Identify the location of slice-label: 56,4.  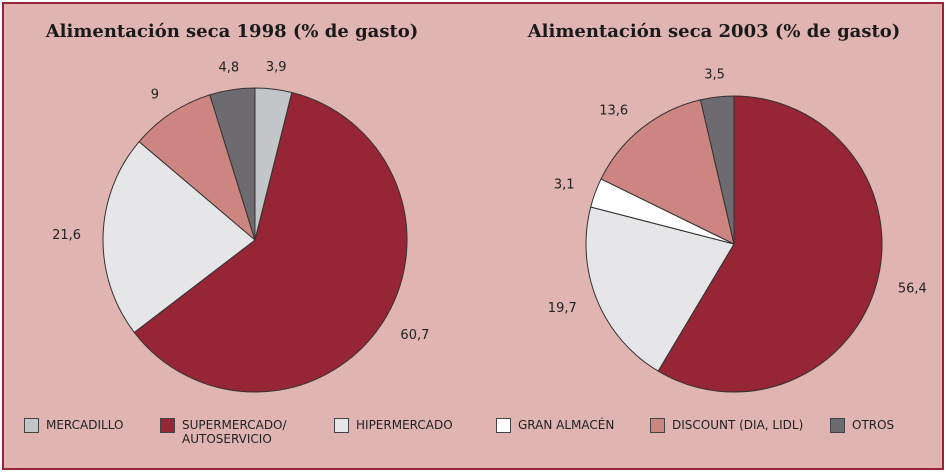
(912, 289).